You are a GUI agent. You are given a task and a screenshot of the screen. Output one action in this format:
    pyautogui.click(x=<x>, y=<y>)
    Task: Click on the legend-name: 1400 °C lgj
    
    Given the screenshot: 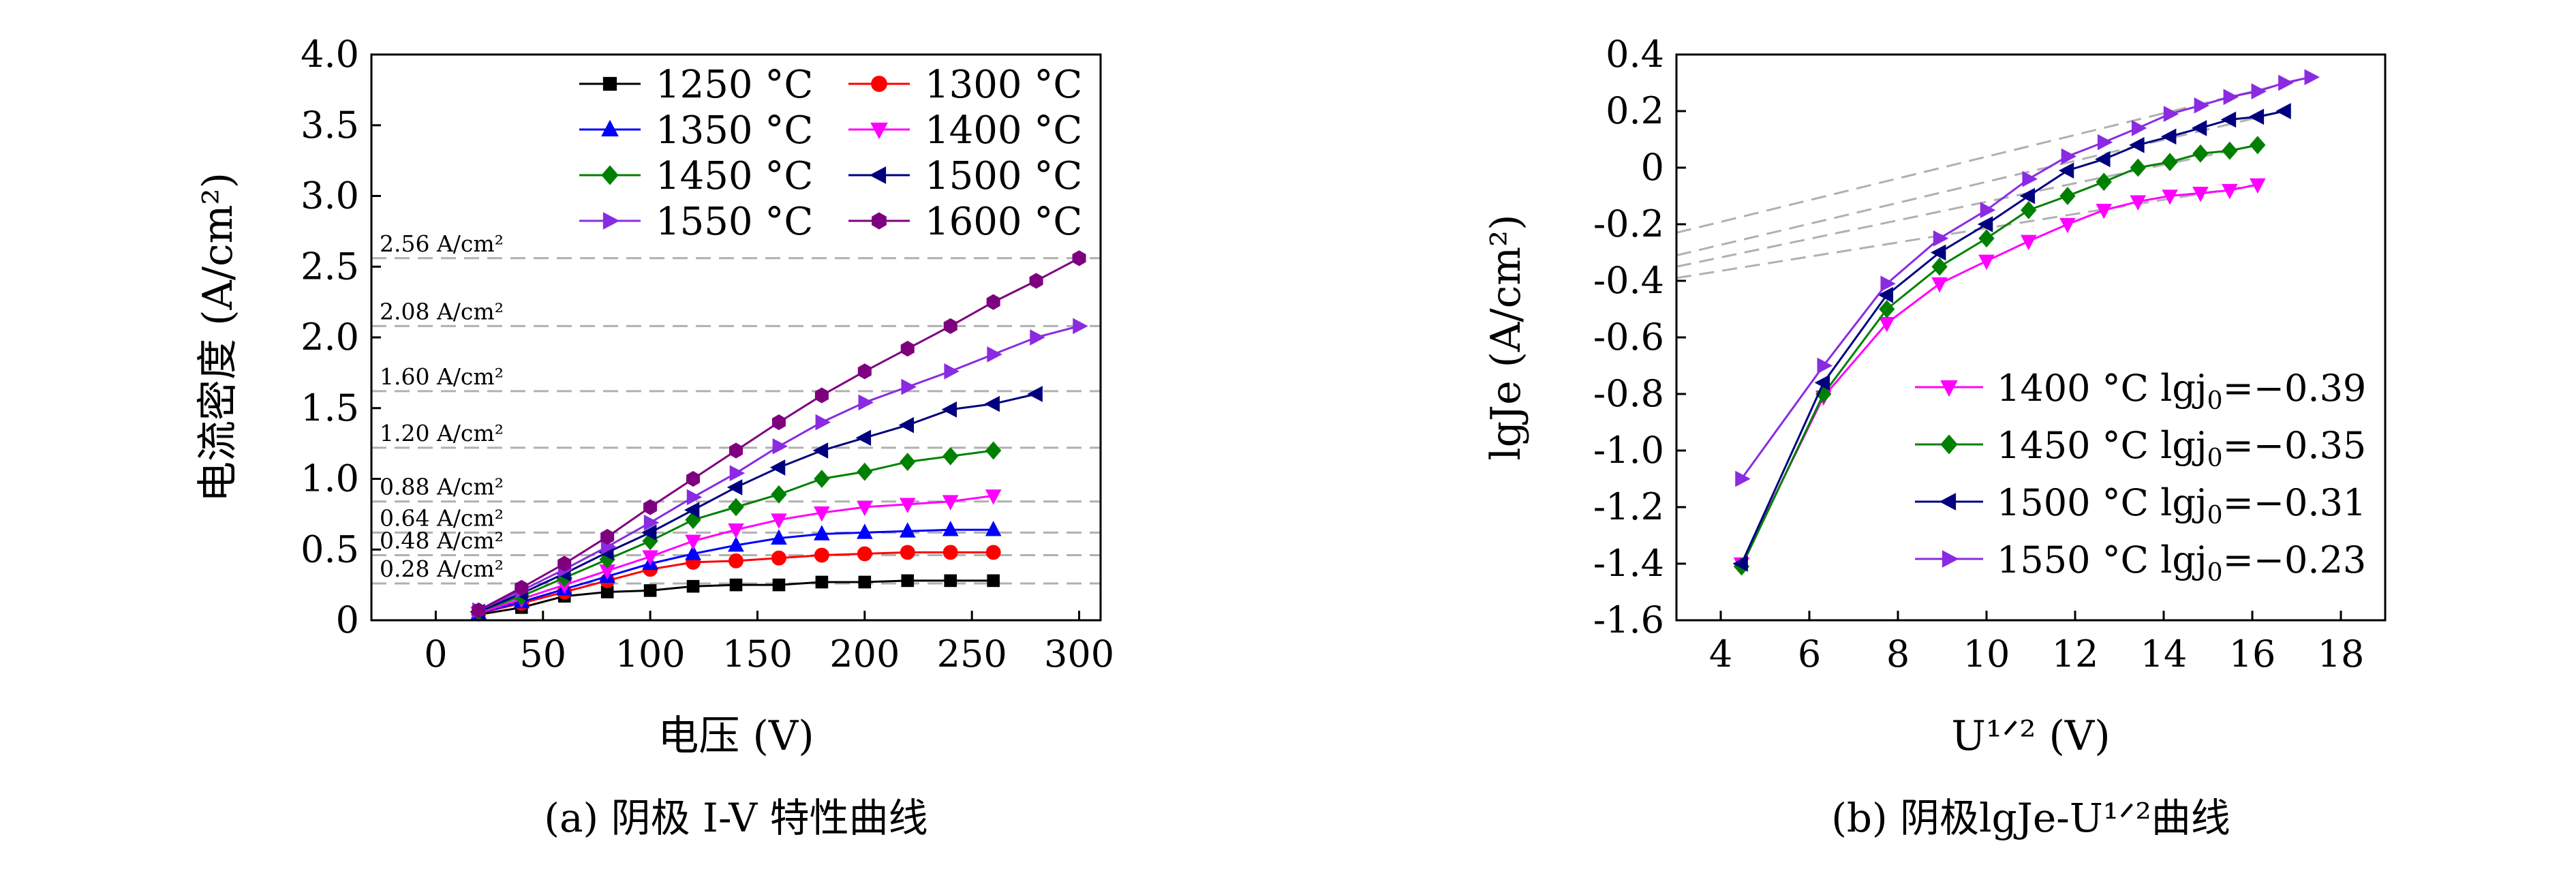 What is the action you would take?
    pyautogui.click(x=2102, y=388)
    